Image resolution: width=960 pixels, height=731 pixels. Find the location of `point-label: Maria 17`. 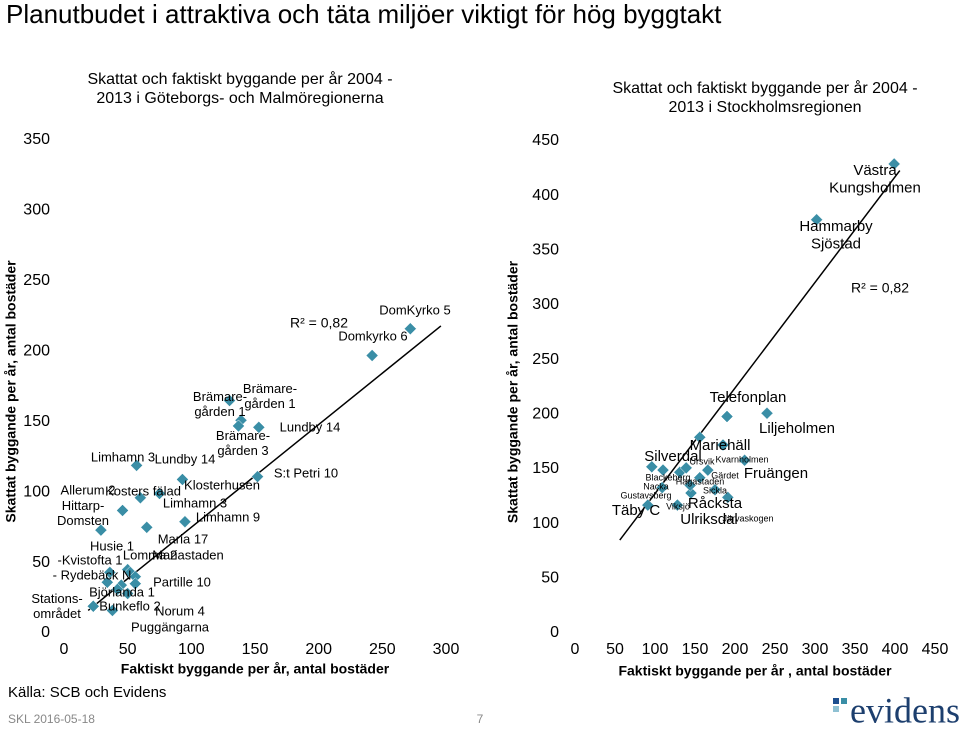

point-label: Maria 17 is located at coordinates (183, 538).